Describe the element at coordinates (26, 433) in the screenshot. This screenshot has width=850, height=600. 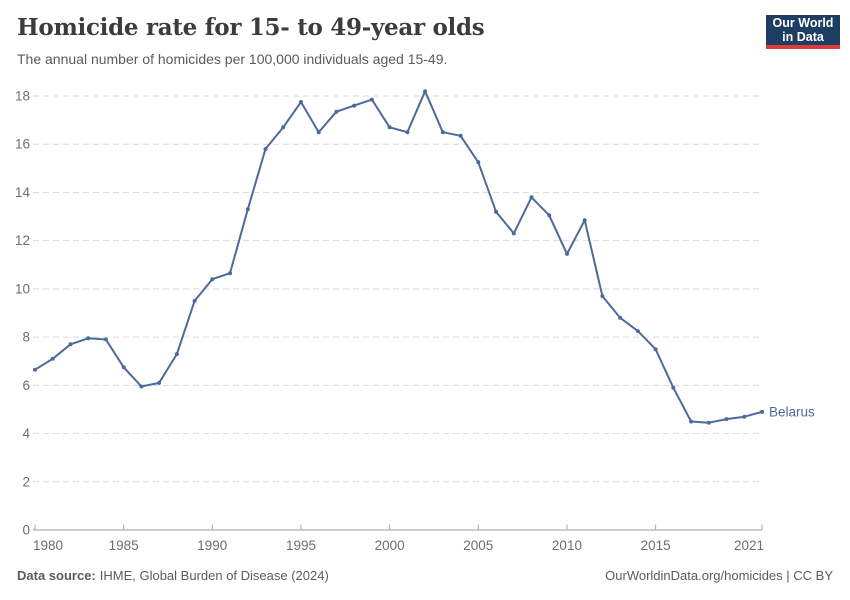
I see `y-tick-label: 4` at that location.